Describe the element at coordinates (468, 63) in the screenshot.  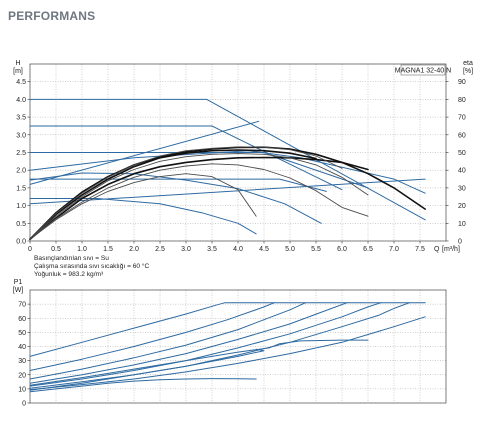
I see `y2-axis-label: eta` at that location.